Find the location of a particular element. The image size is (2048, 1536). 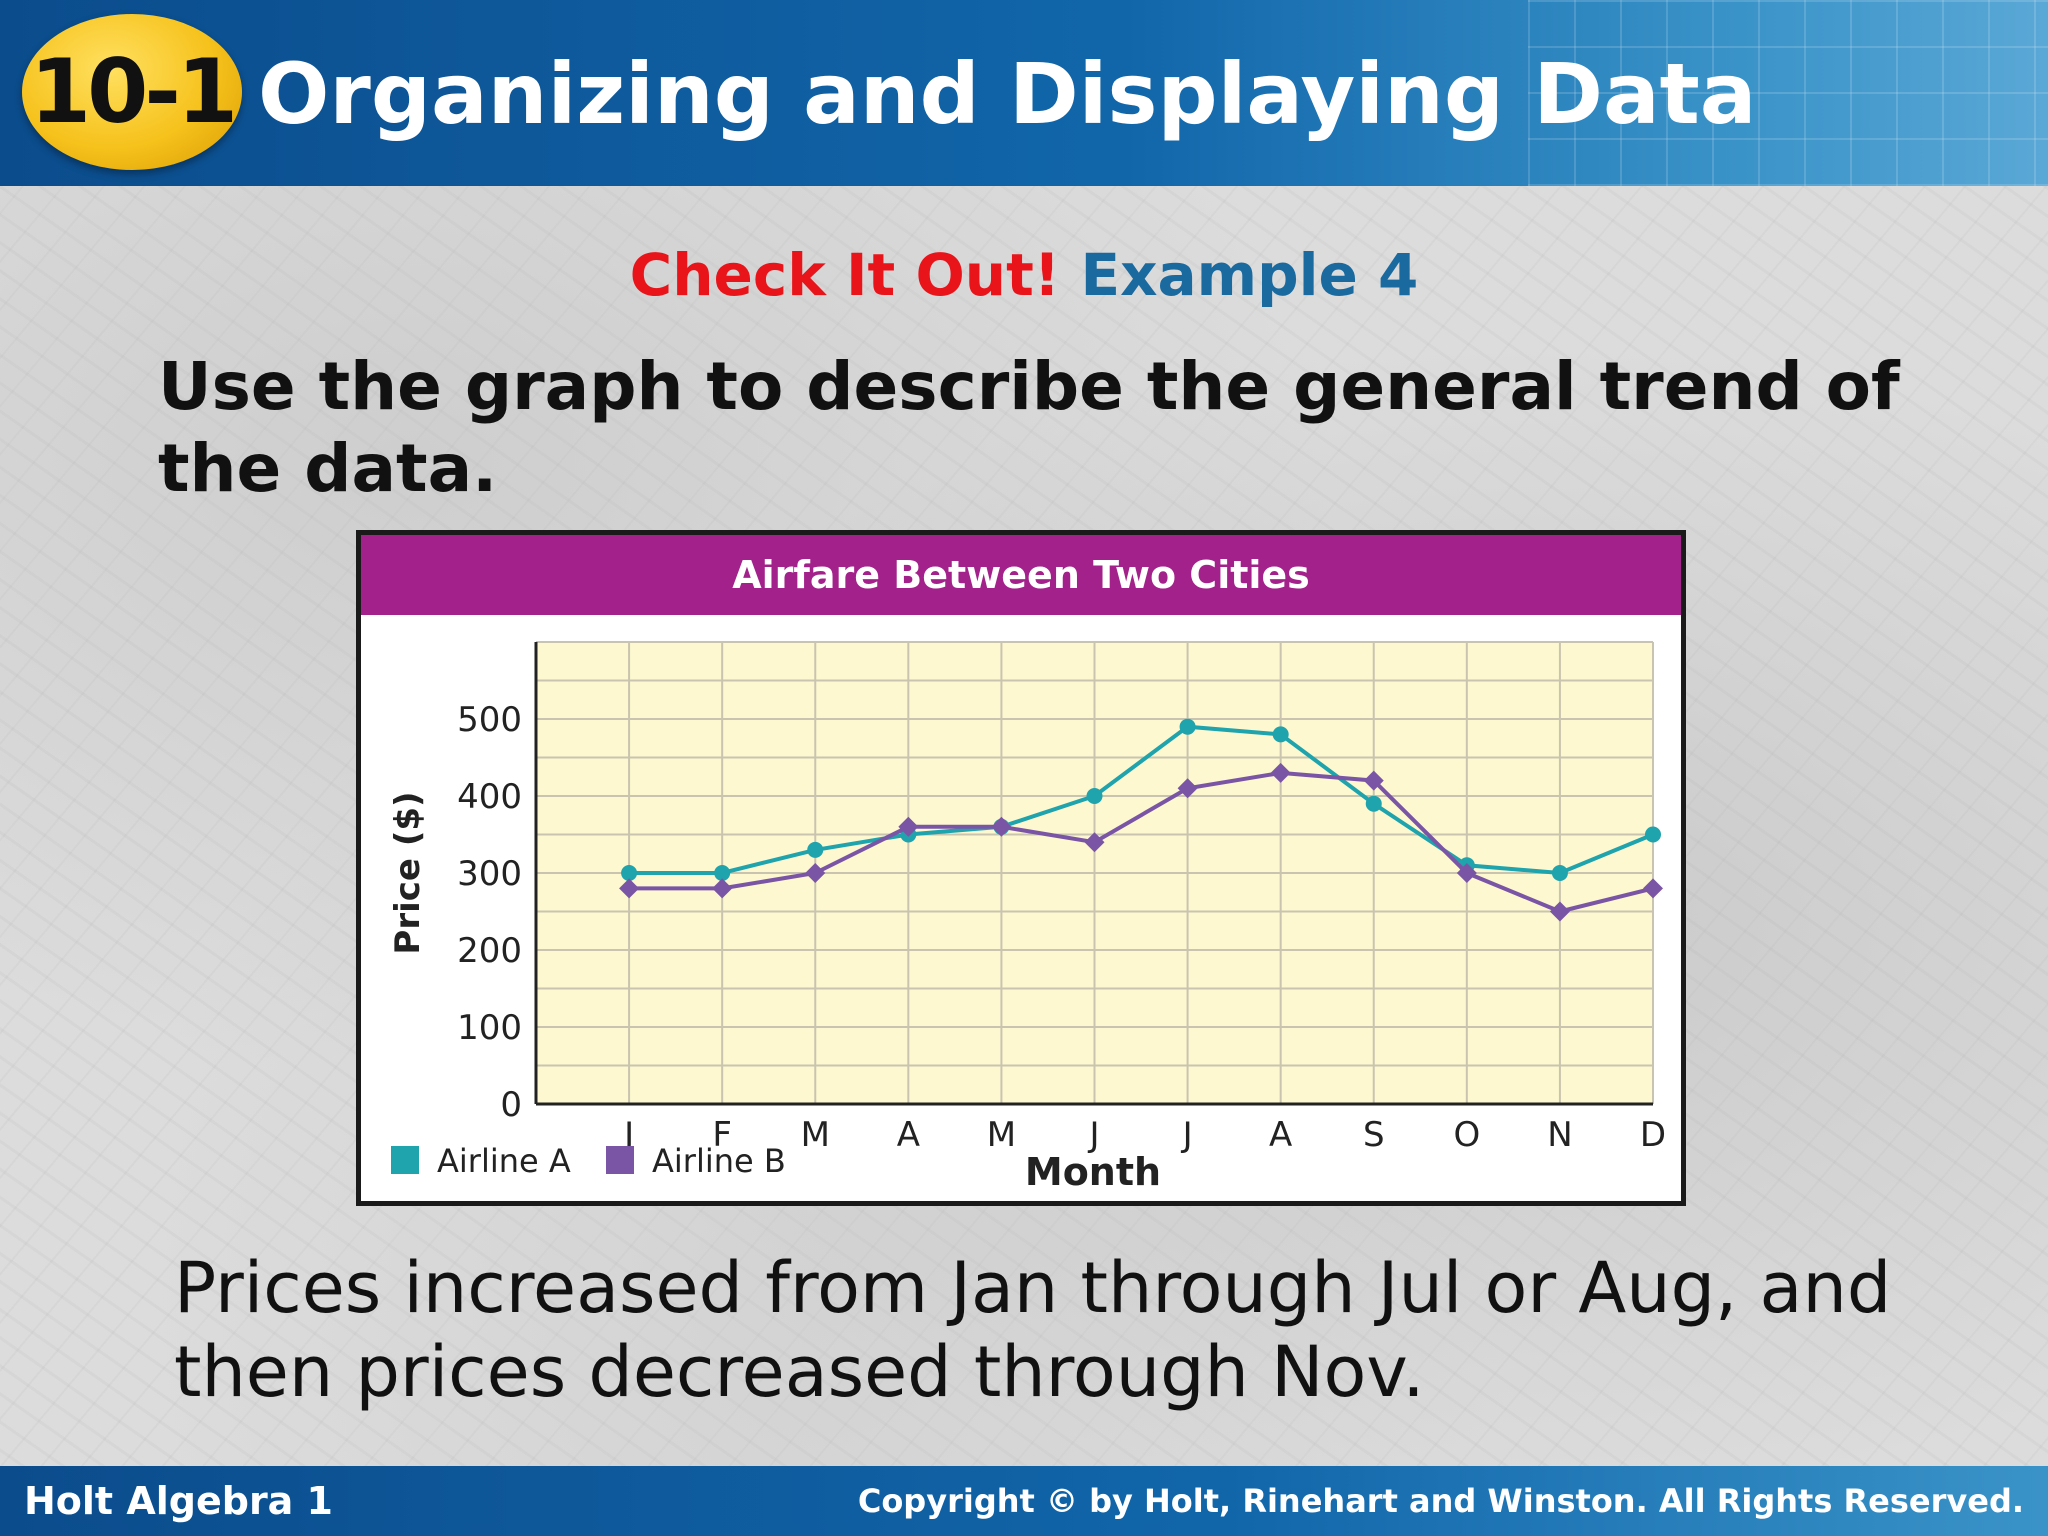

footer-course: Holt Algebra 1 is located at coordinates (178, 1501).